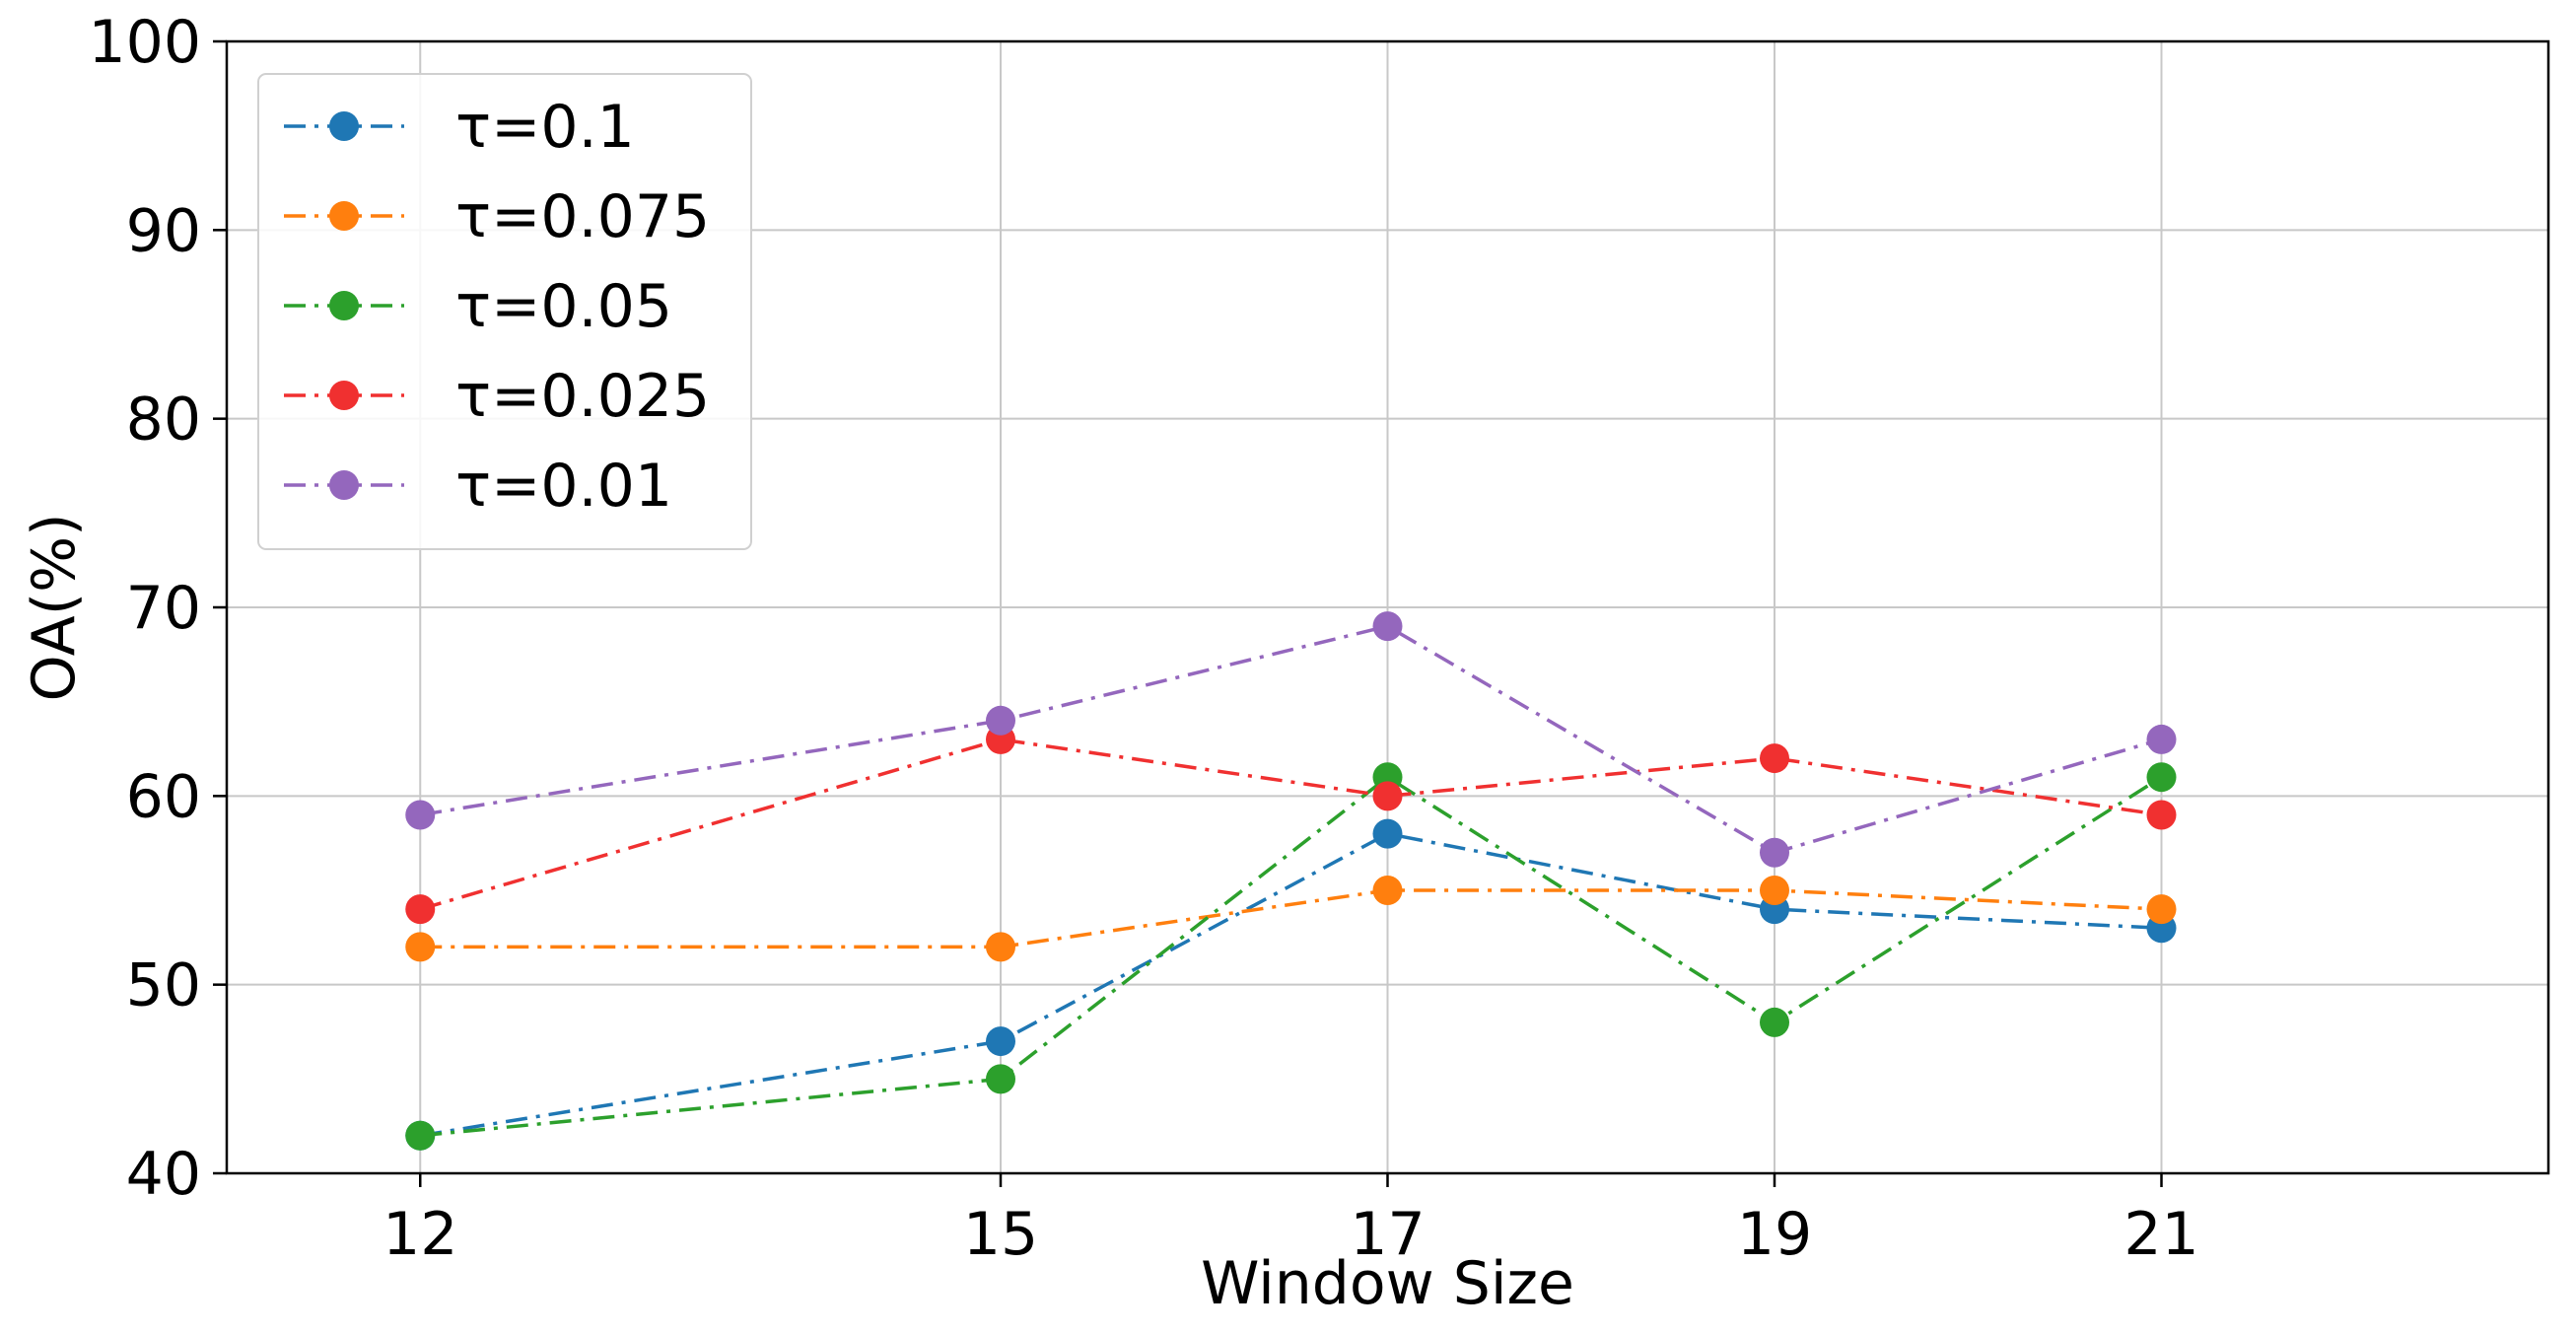  What do you see at coordinates (164, 1174) in the screenshot?
I see `y-tick-label: 40` at bounding box center [164, 1174].